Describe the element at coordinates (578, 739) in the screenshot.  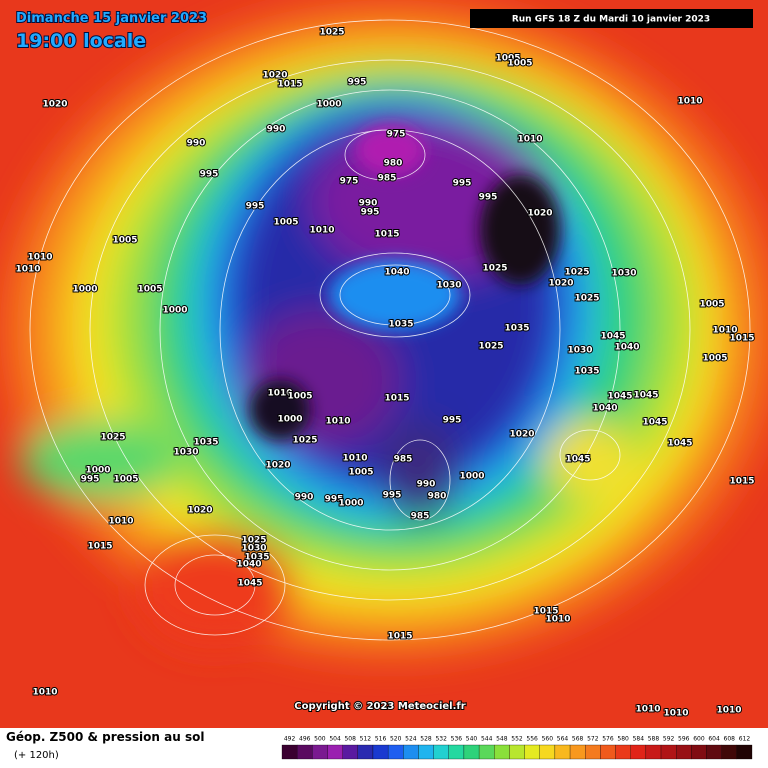
I see `colorbar-label: 568` at that location.